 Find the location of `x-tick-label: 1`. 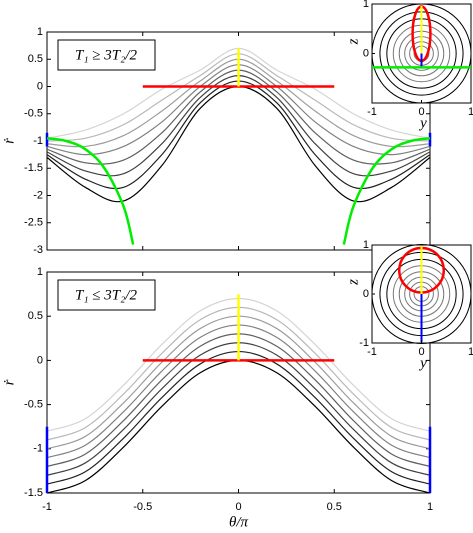

x-tick-label: 1 is located at coordinates (430, 507).